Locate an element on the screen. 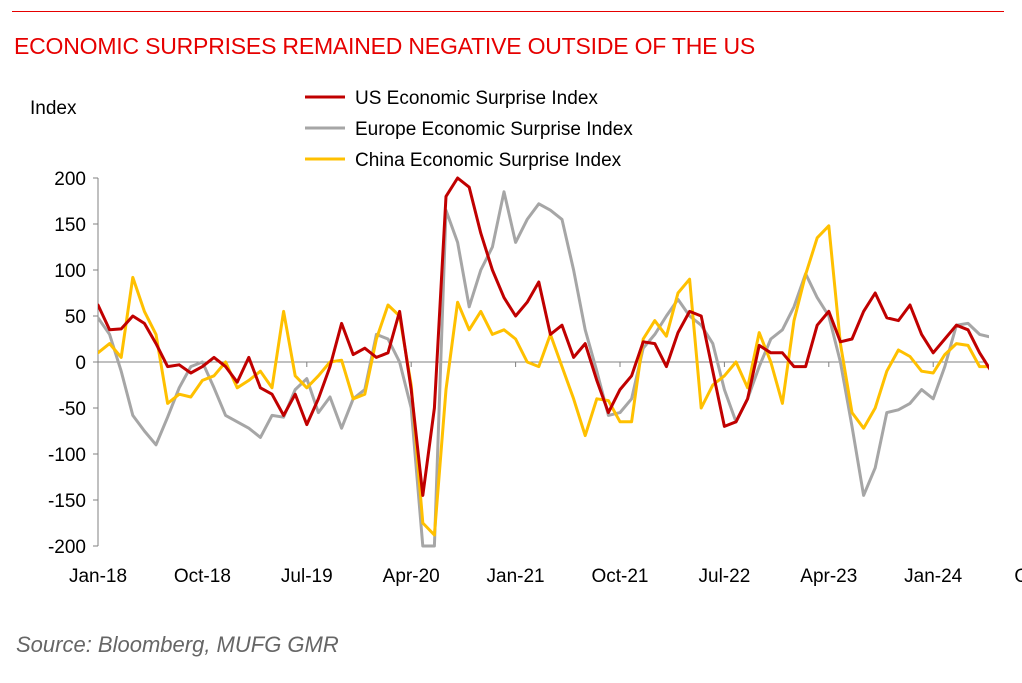  legend-label-1: Europe Economic Surprise Index is located at coordinates (494, 129).